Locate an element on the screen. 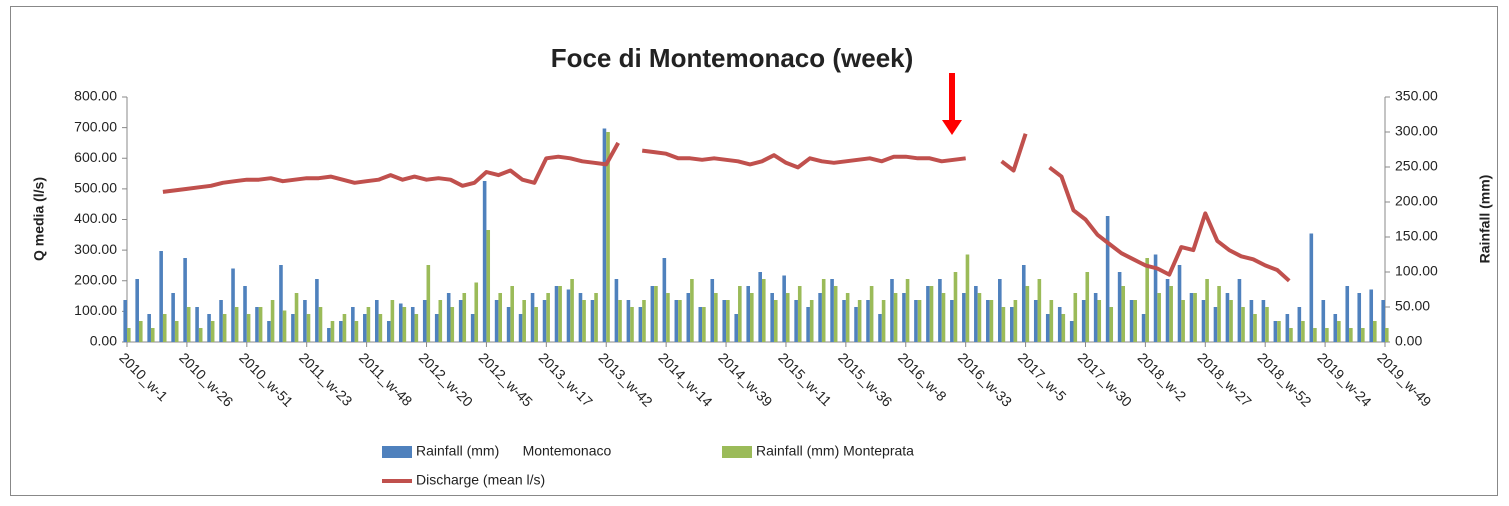 The height and width of the screenshot is (506, 1509). y2-tick-label: 100.00 is located at coordinates (1416, 271).